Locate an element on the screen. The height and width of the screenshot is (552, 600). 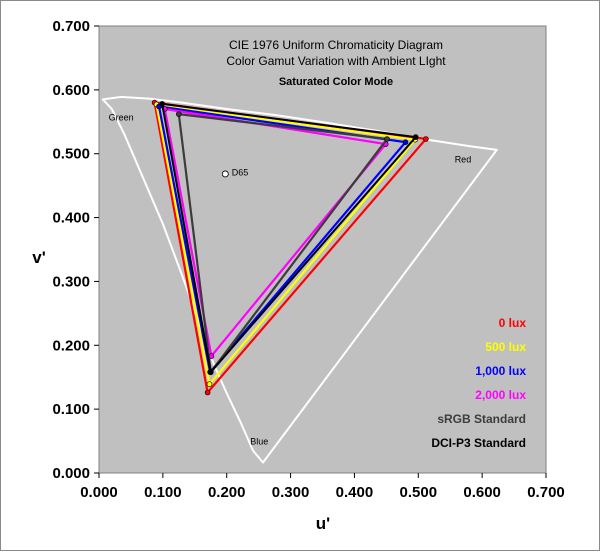
y-tick-label: 0.000 is located at coordinates (71, 473).